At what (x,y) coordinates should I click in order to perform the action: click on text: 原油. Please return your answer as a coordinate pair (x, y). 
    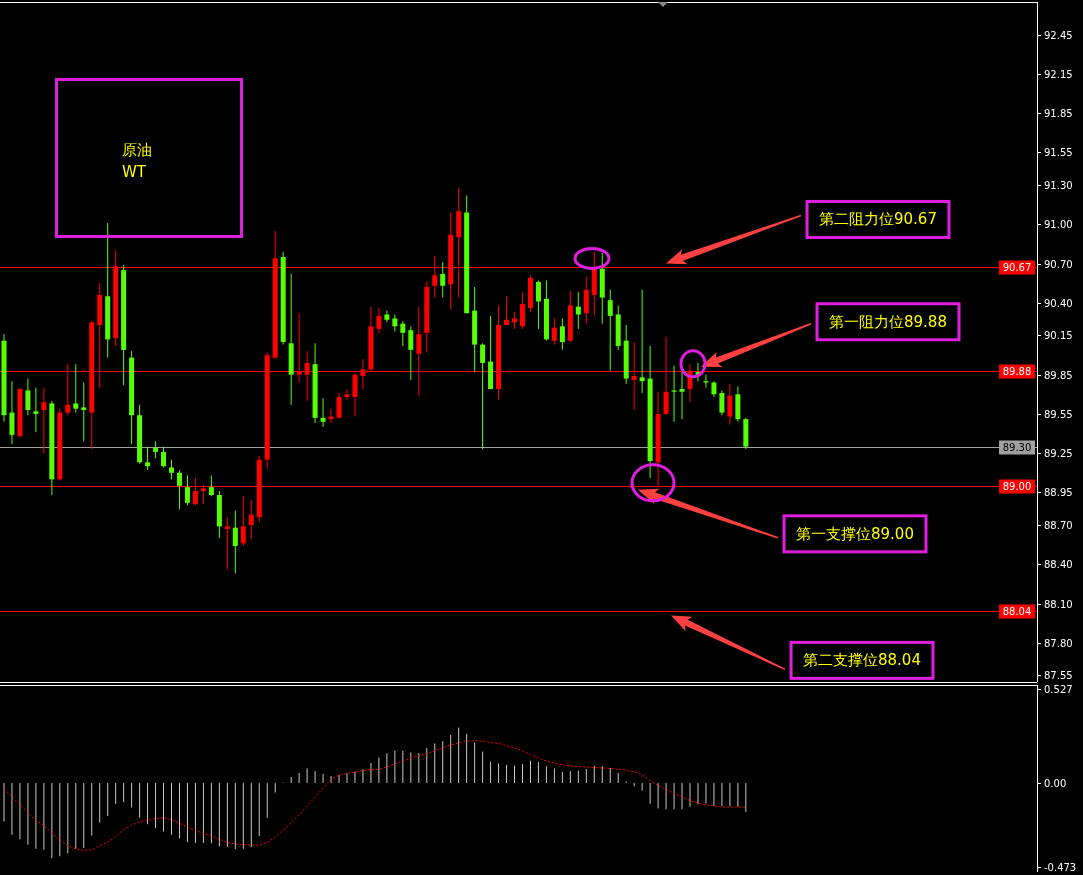
    Looking at the image, I should click on (137, 150).